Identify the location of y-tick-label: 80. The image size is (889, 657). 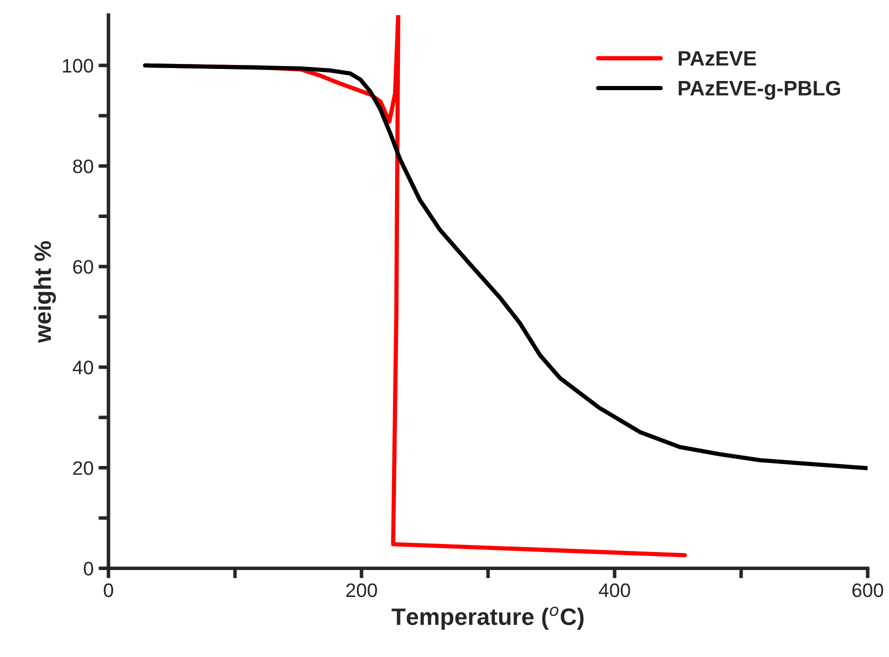
(83, 166).